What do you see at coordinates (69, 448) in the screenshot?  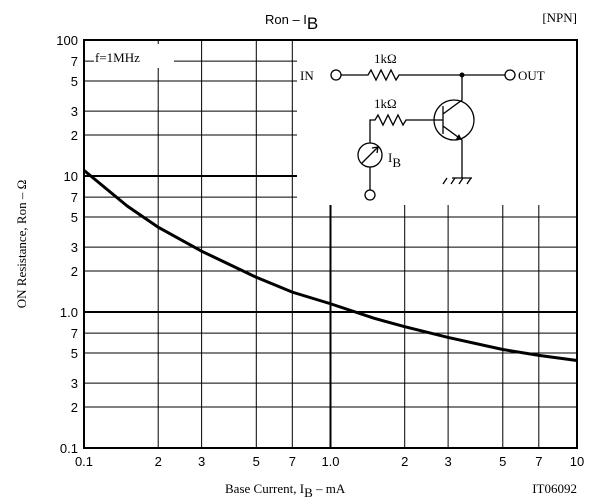 I see `y-tick-label: 0.1` at bounding box center [69, 448].